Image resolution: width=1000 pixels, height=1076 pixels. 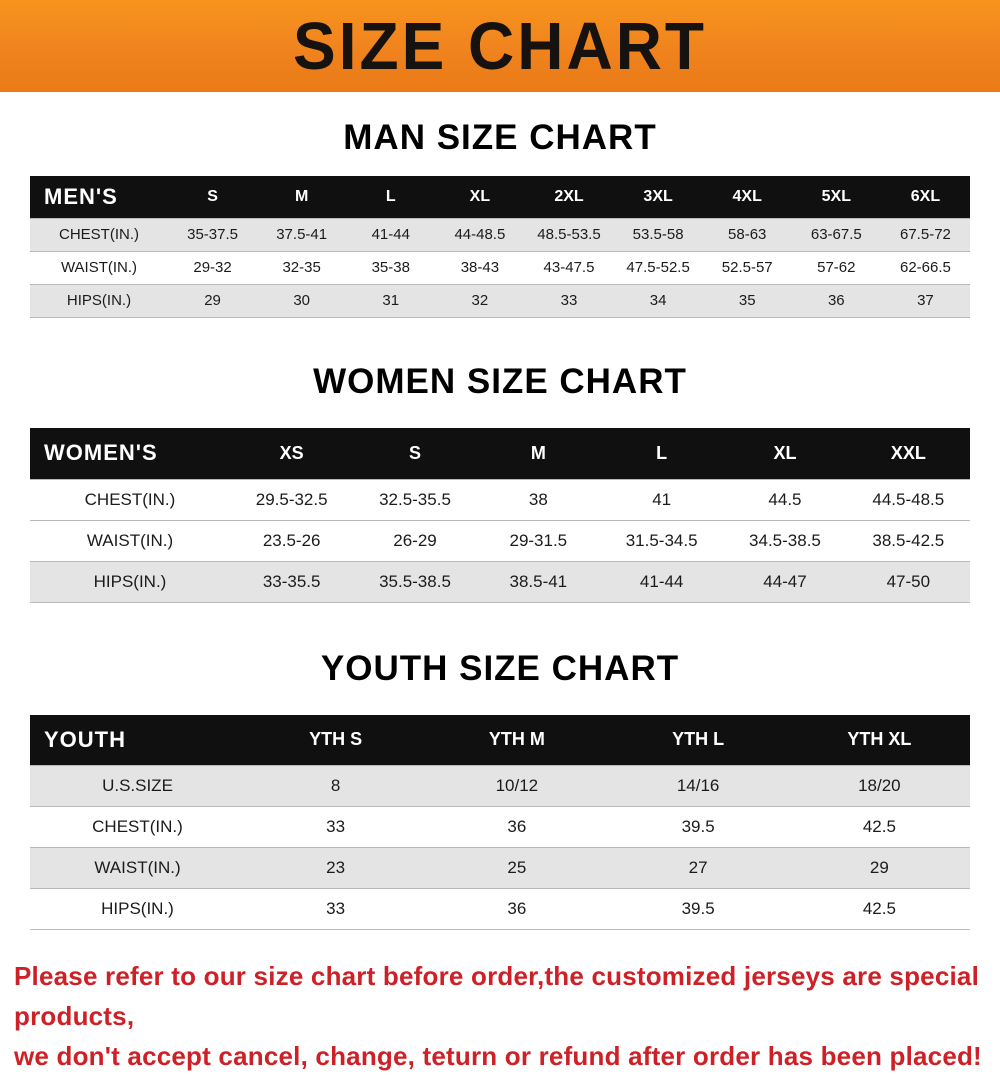 I want to click on table-row: HIPS(IN.) 33 36 39.5 42.5, so click(x=500, y=909).